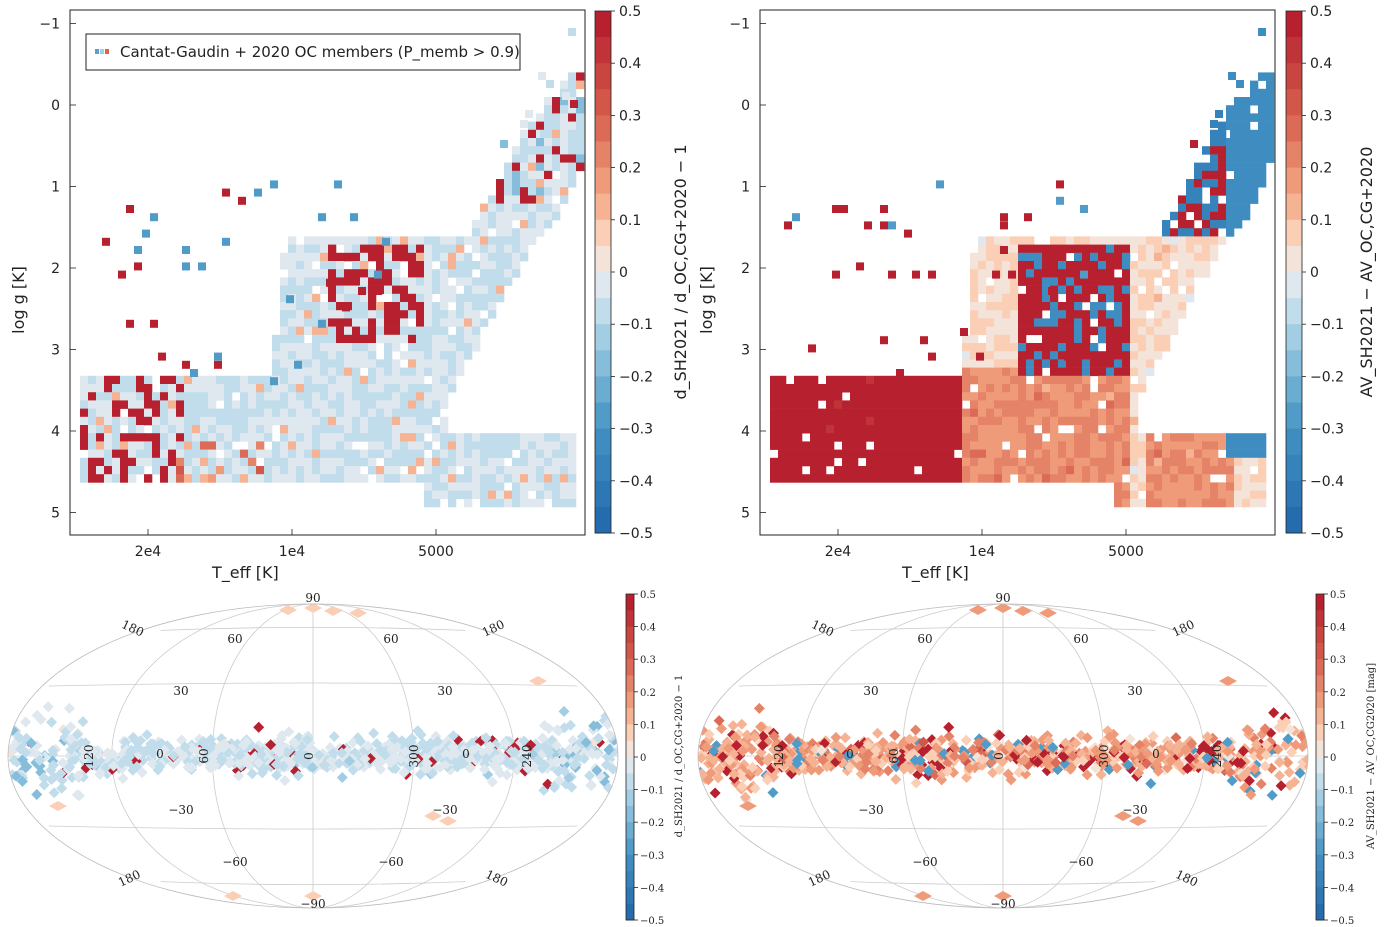 Image resolution: width=1400 pixels, height=927 pixels. Describe the element at coordinates (636, 325) in the screenshot. I see `colorbar-tick-label: −0.1` at that location.